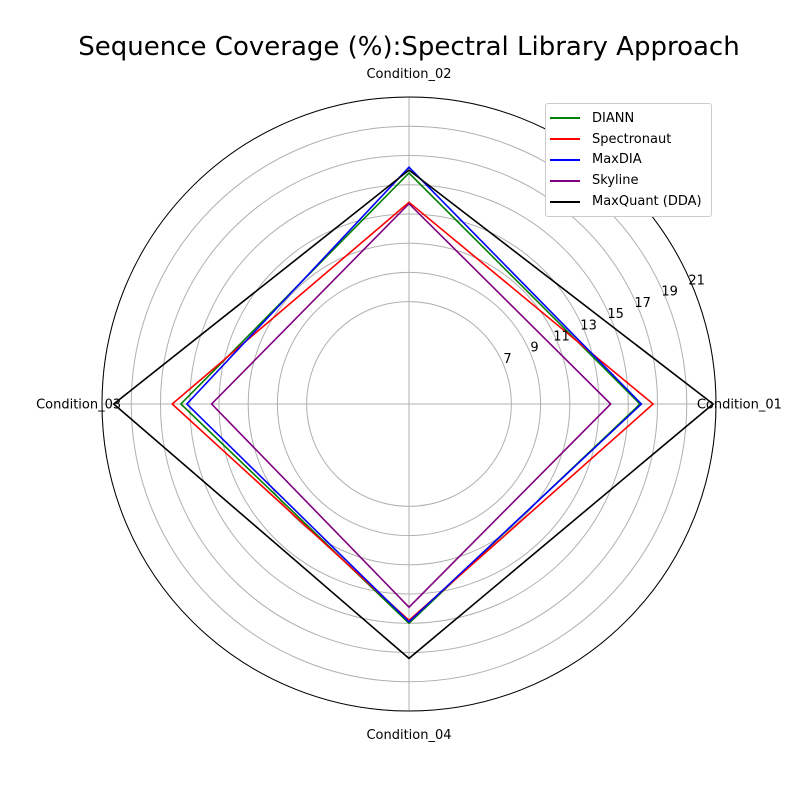  What do you see at coordinates (534, 348) in the screenshot?
I see `radial-tick-label: 9` at bounding box center [534, 348].